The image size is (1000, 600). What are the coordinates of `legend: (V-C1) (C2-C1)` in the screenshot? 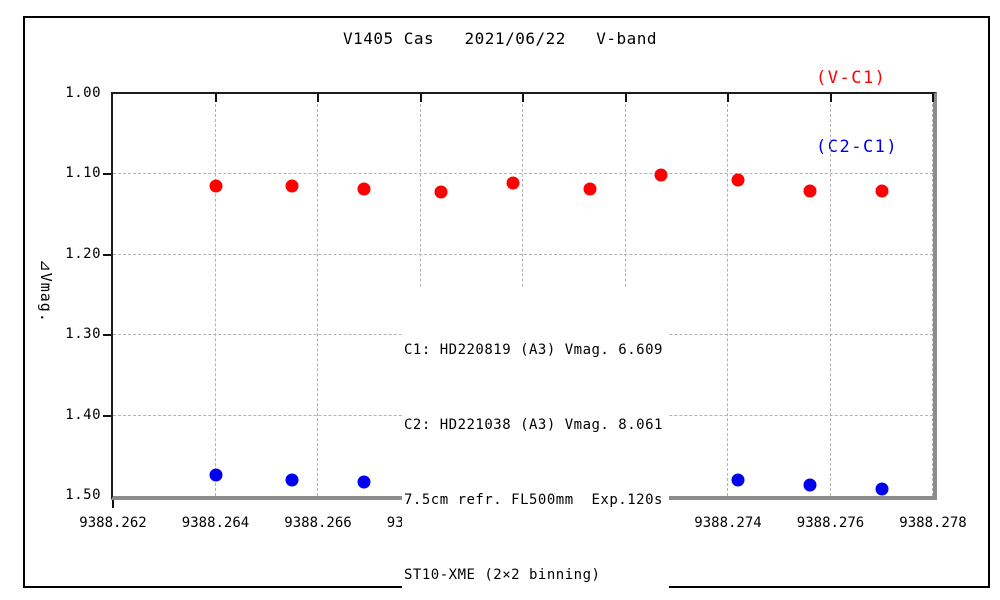 It's located at (857, 113).